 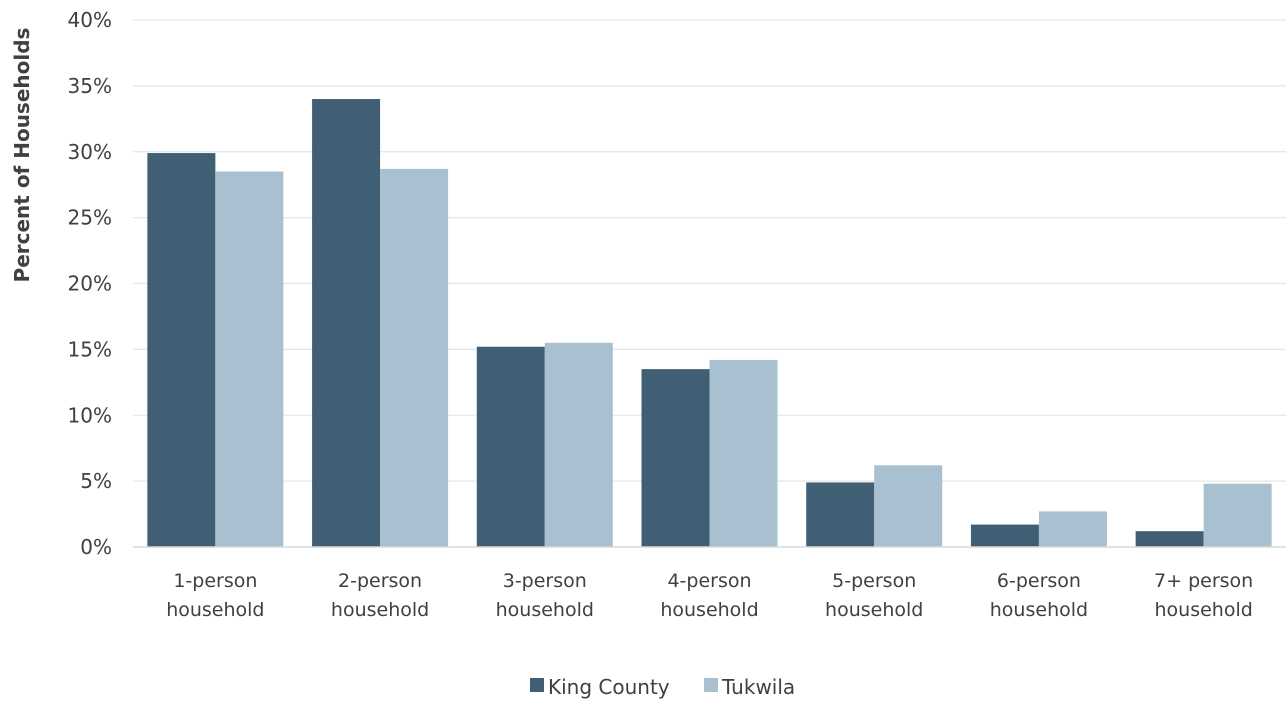 I want to click on x-category-label: 7+ person, so click(x=1203, y=581).